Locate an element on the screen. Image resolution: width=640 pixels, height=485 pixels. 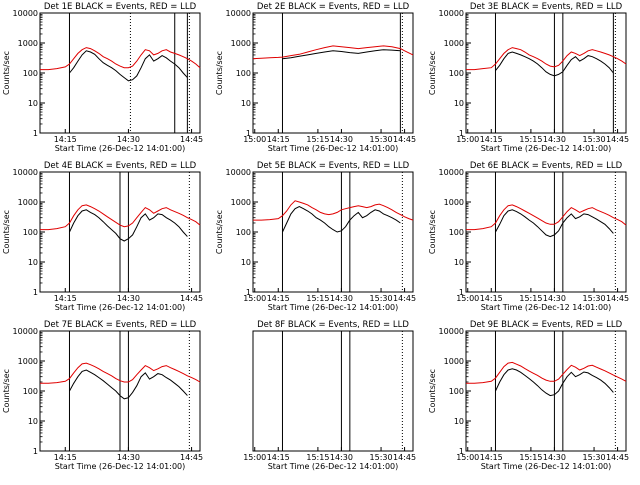
panel-title: Det 2E BLACK = Events, RED = LLD is located at coordinates (333, 7).